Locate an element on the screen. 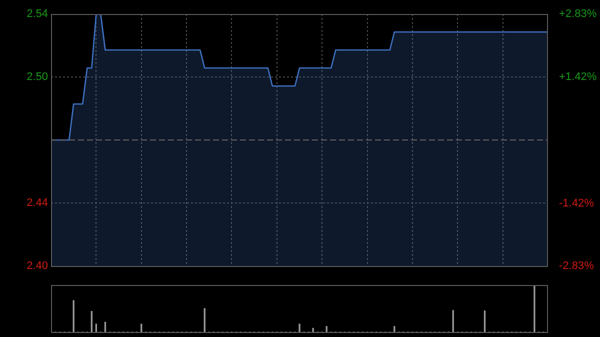 The width and height of the screenshot is (600, 337). y2-tick-label: -2.83% is located at coordinates (576, 266).